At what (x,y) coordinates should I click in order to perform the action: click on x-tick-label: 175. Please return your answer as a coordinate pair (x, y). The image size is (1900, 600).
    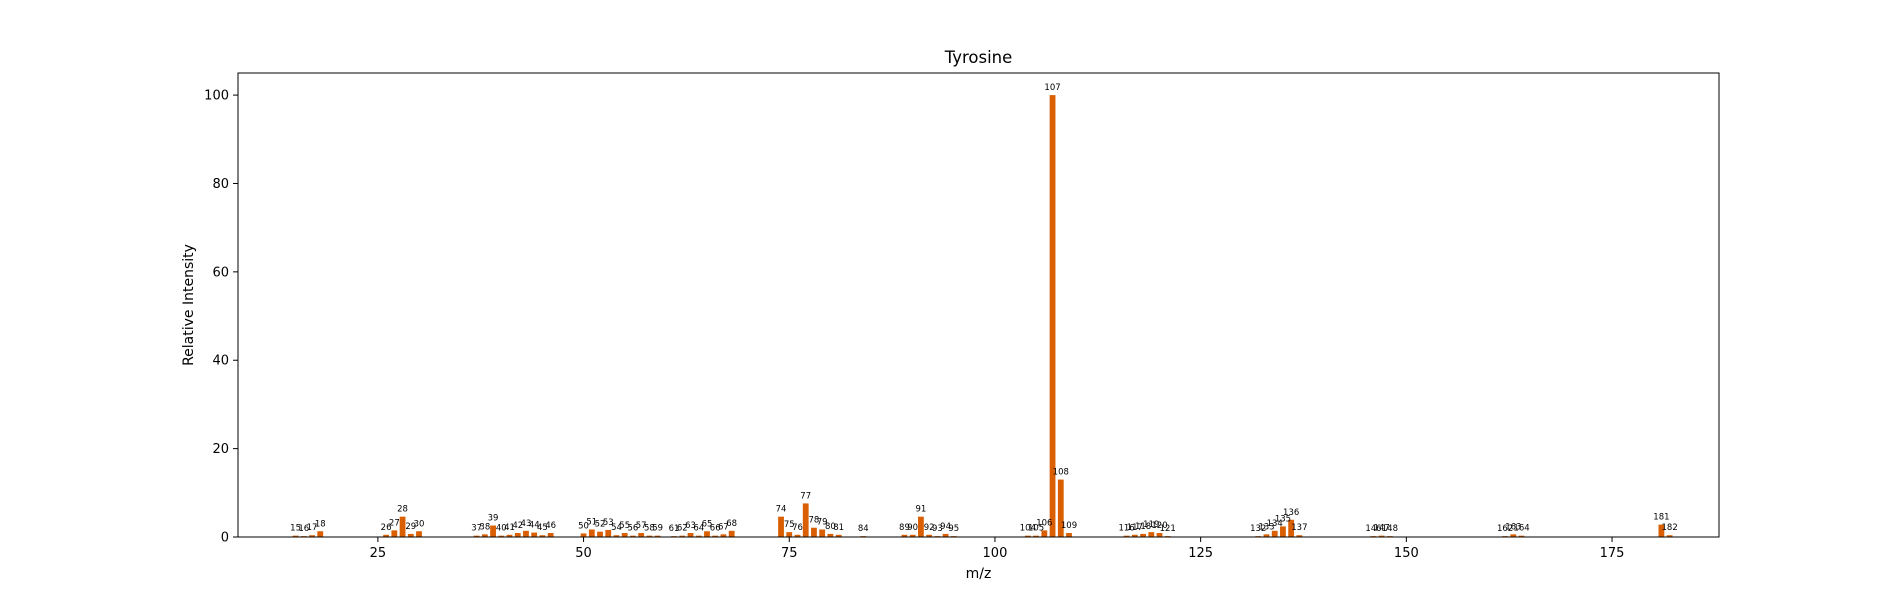
    Looking at the image, I should click on (1612, 553).